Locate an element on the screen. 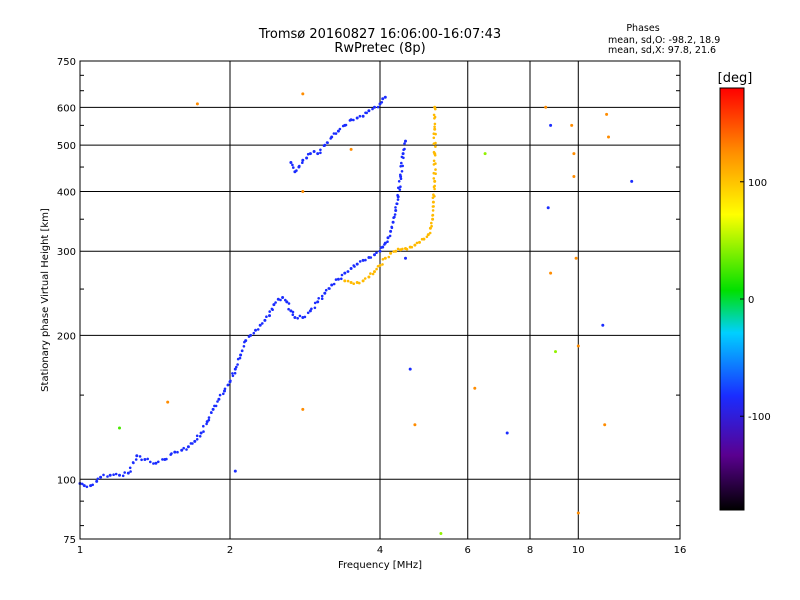  chart-title: Tromsø 20160827 16:06:00-16:07:43 is located at coordinates (379, 34).